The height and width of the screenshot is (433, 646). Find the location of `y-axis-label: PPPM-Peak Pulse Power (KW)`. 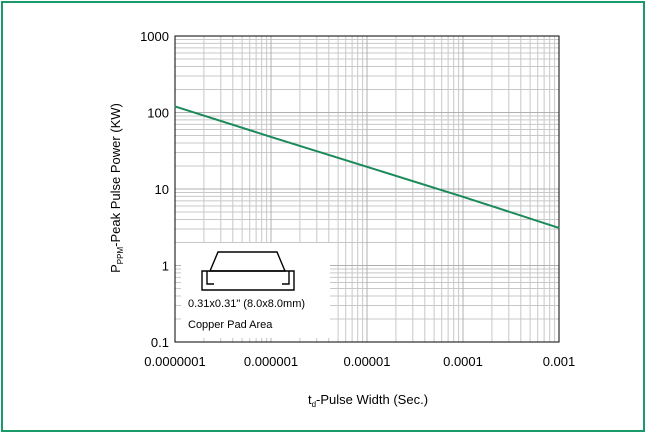

y-axis-label: PPPM-Peak Pulse Power (KW) is located at coordinates (116, 188).